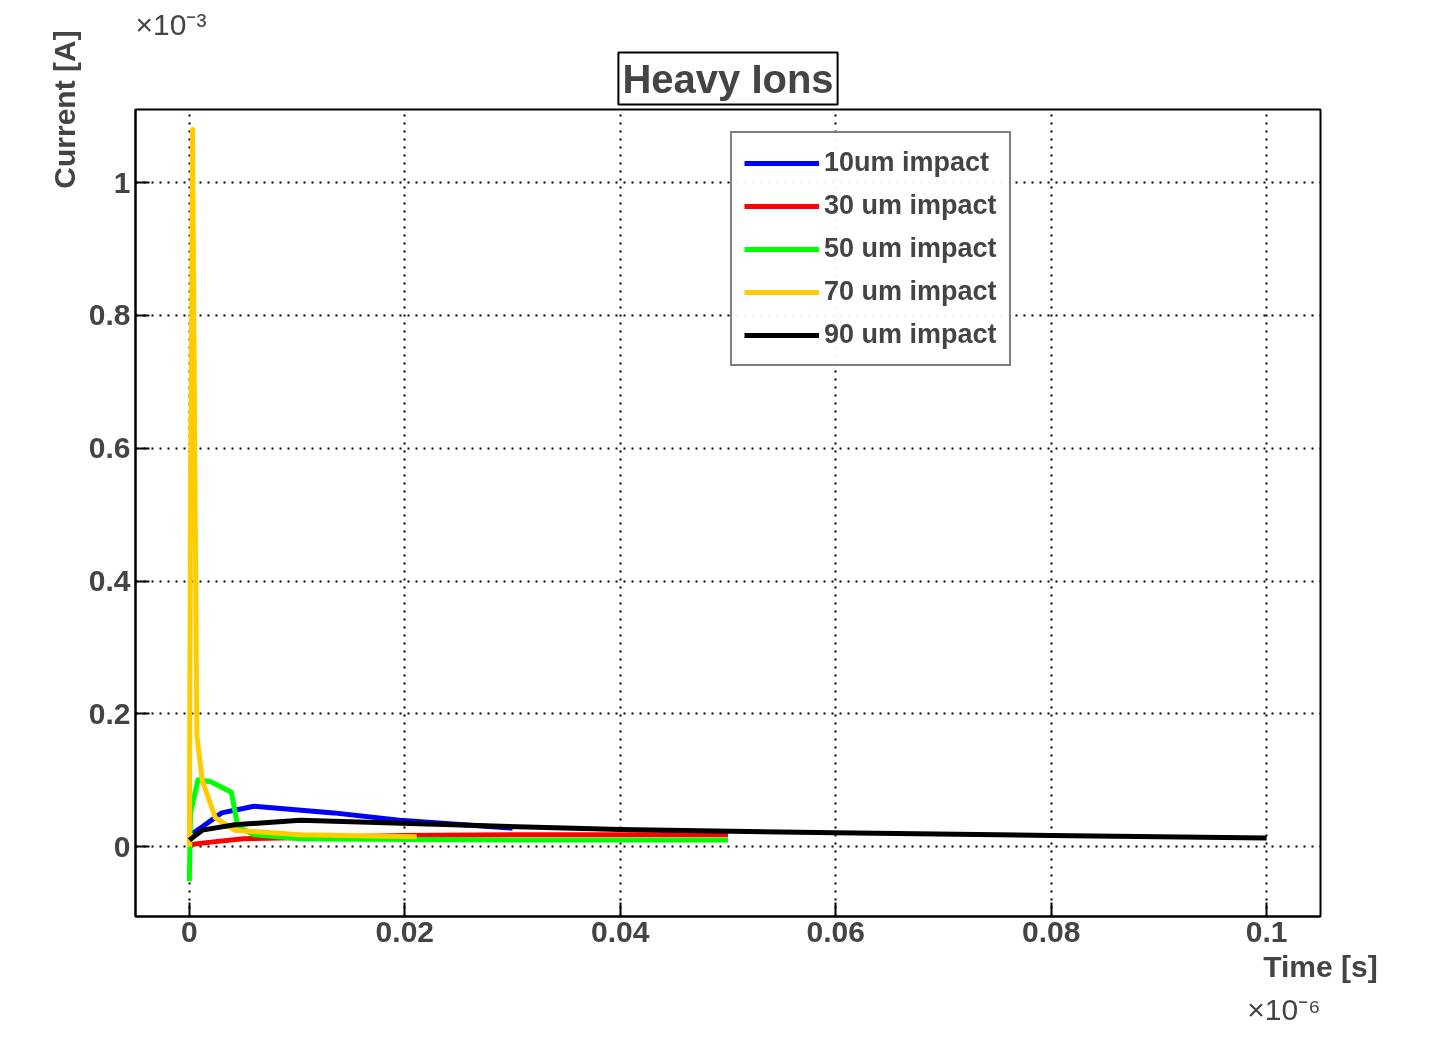 The image size is (1429, 1040). I want to click on chart-title: Heavy Ions, so click(728, 78).